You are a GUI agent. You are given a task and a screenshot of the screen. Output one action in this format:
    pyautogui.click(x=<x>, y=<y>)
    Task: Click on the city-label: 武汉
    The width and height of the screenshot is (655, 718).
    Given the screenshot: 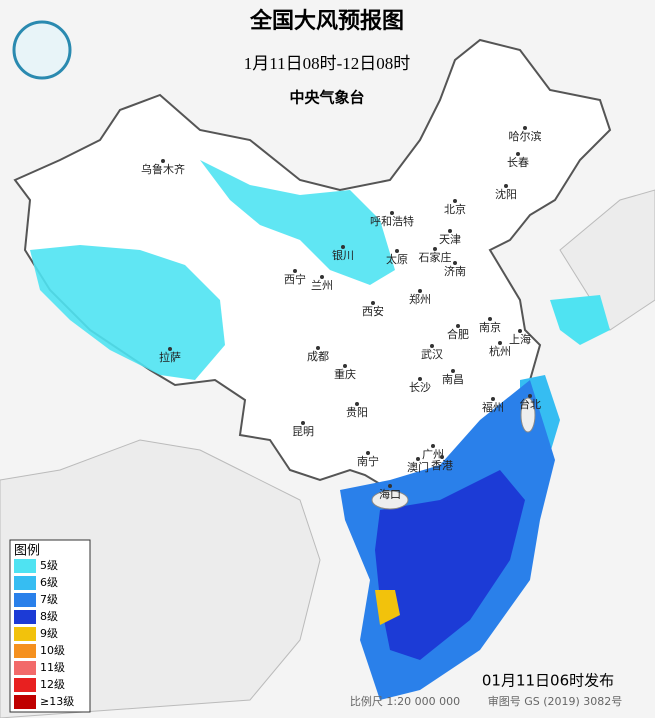 What is the action you would take?
    pyautogui.click(x=432, y=354)
    